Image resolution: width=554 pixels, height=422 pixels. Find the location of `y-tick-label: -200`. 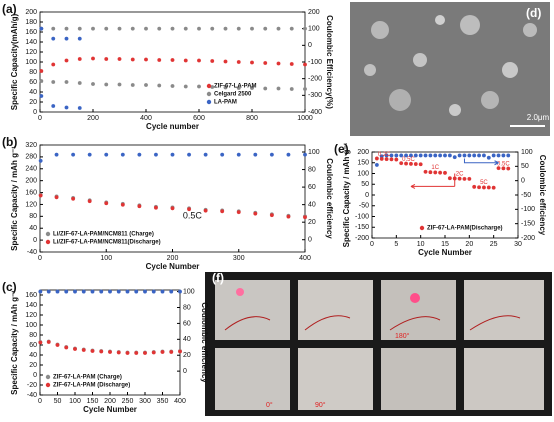

y-tick-label: -200 is located at coordinates (362, 238).